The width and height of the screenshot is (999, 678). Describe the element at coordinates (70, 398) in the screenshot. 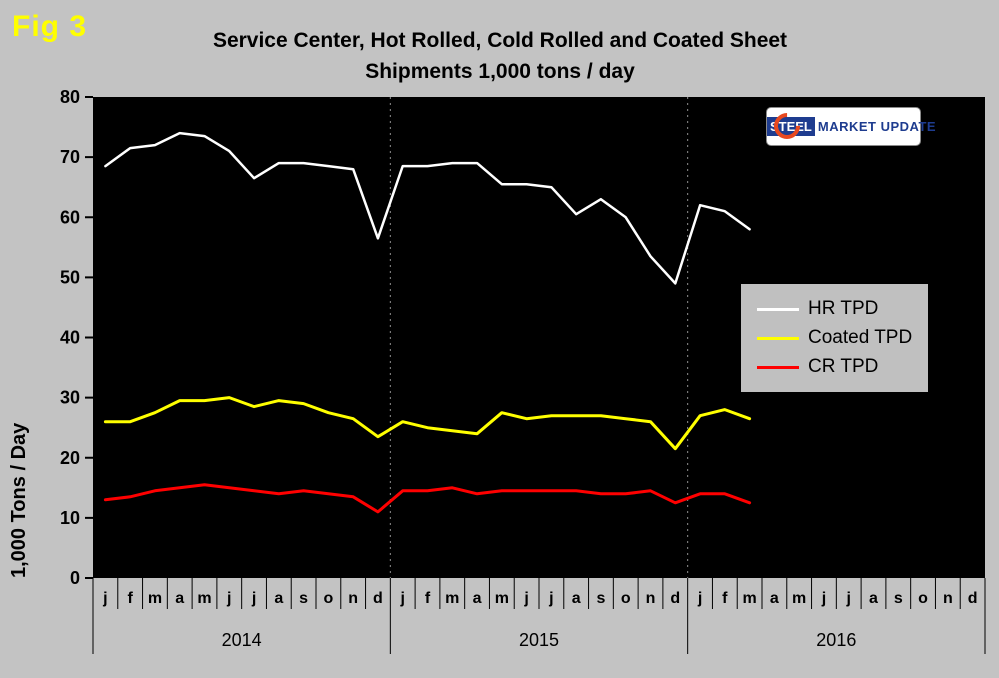

I see `y-axis-tick-label: 30` at that location.